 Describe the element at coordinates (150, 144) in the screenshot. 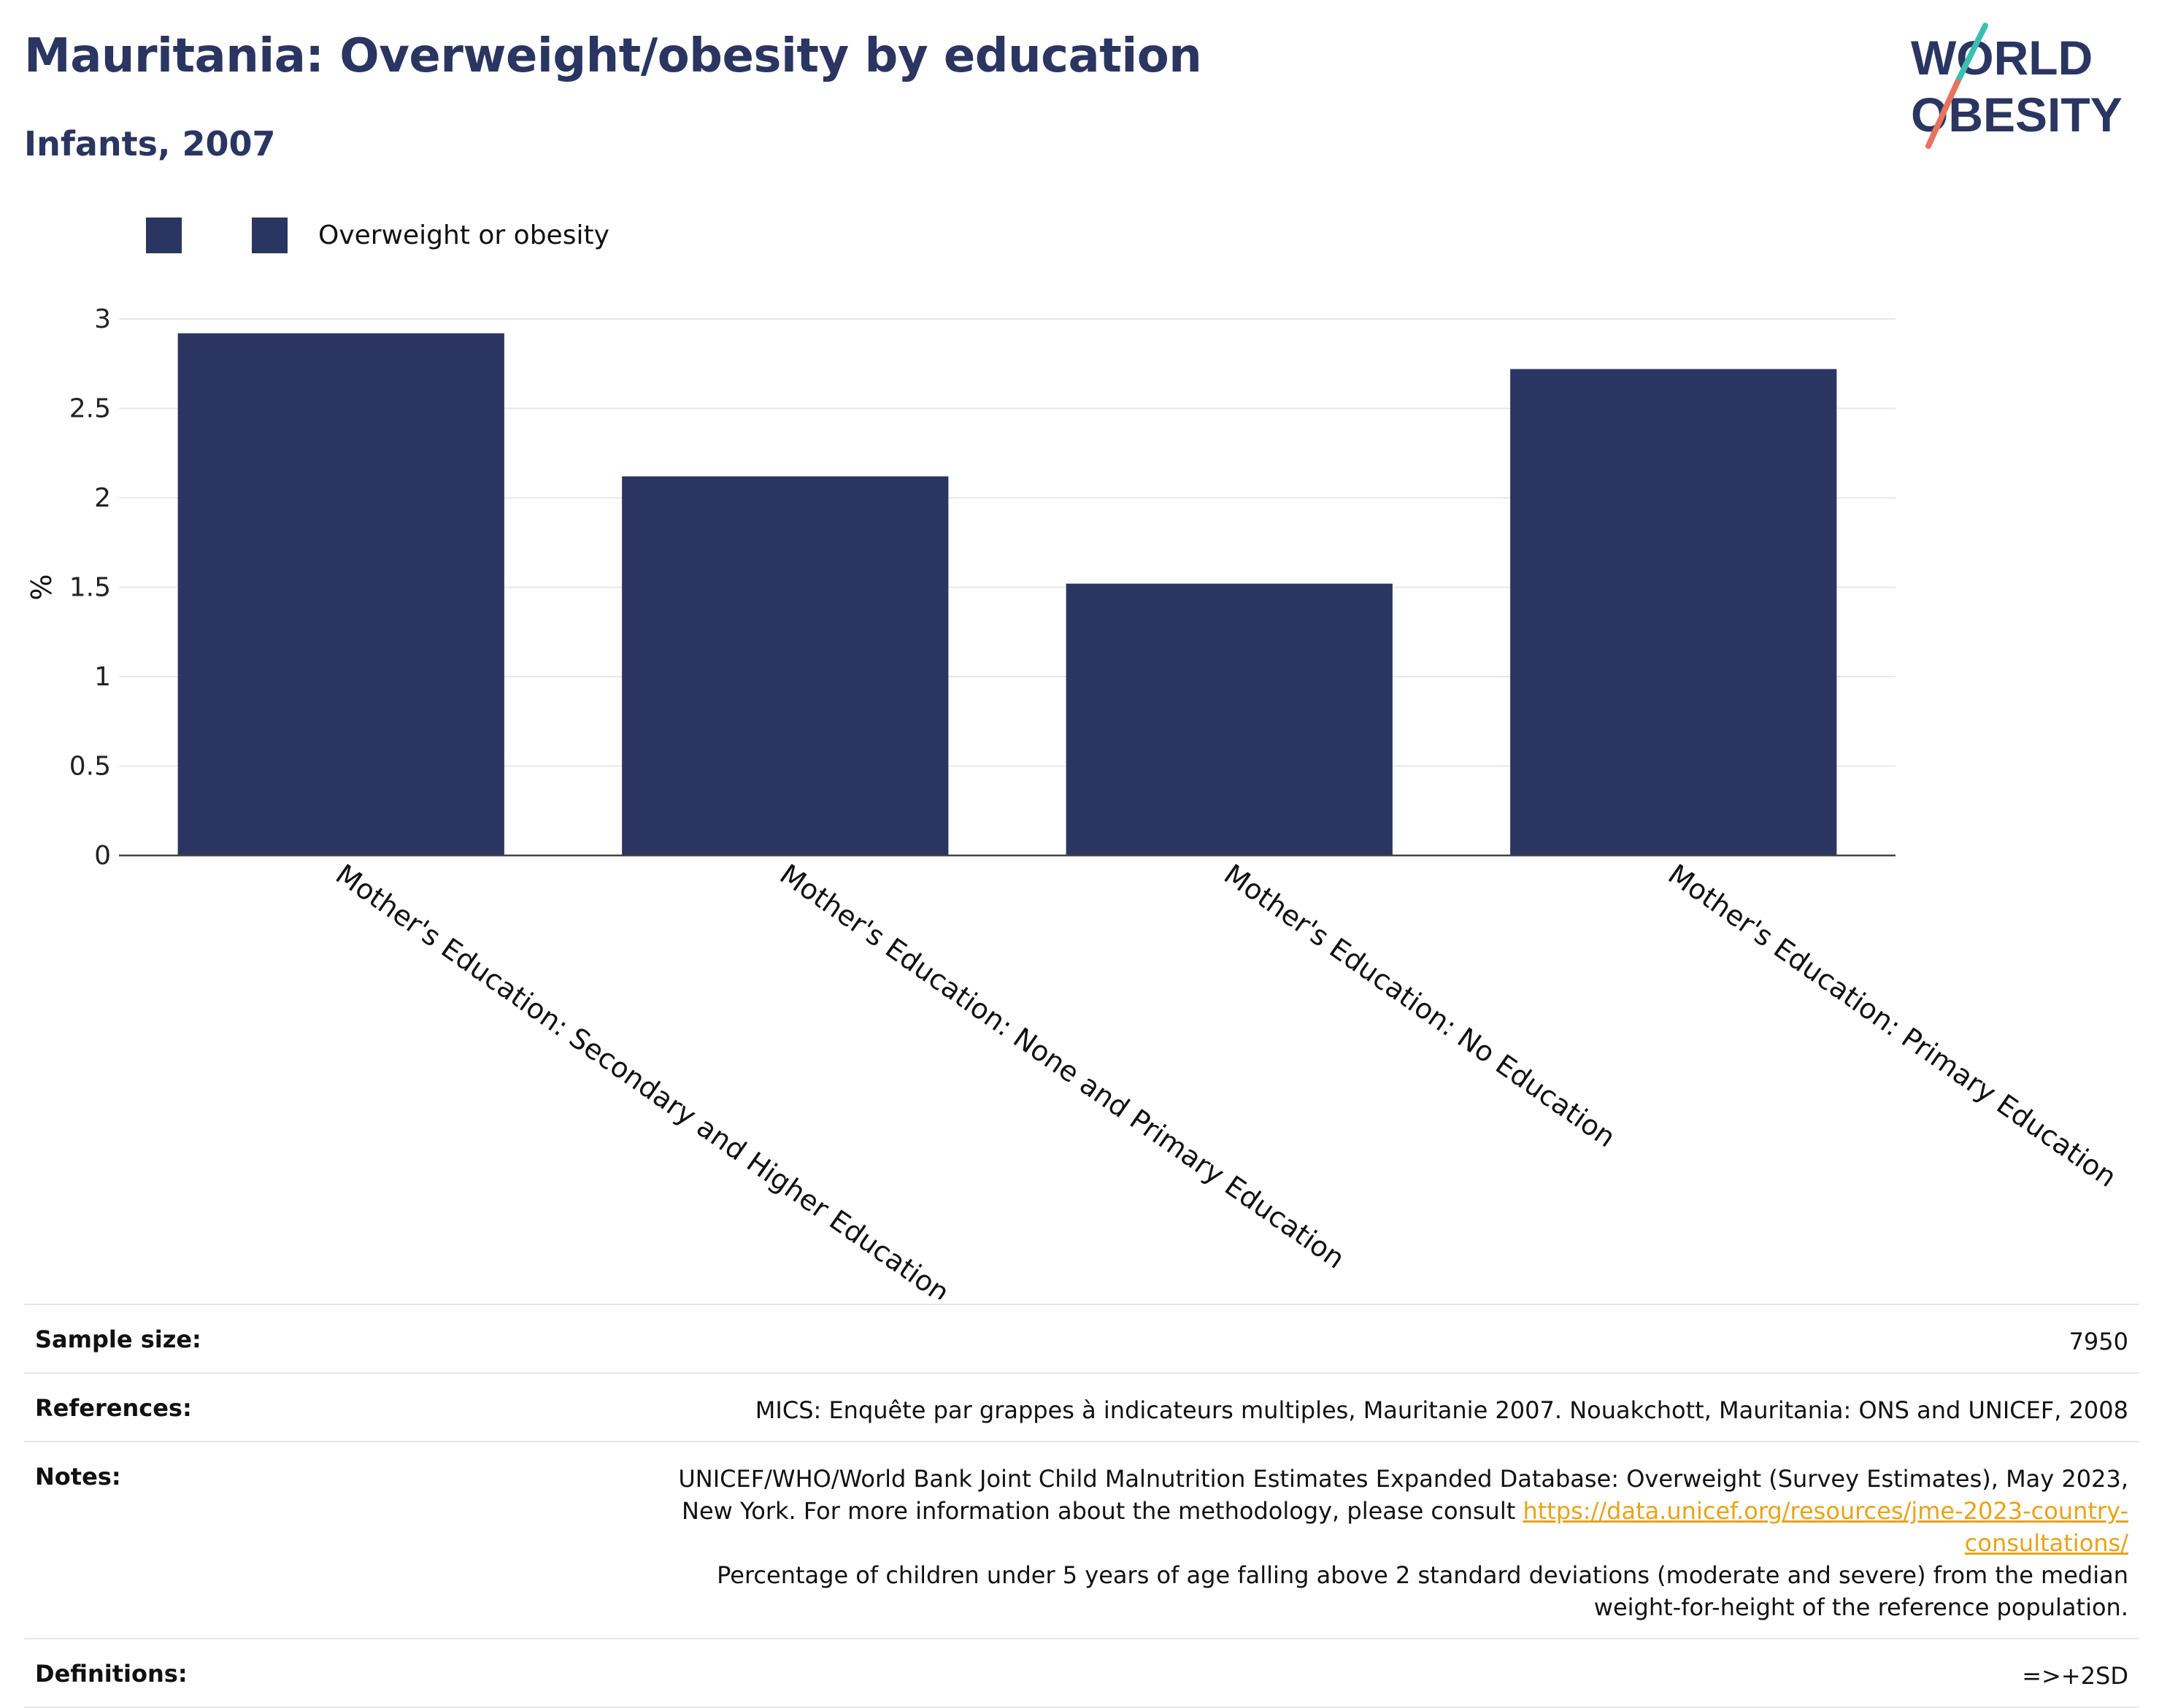

I see `chart-subtitle: Infants, 2007` at that location.